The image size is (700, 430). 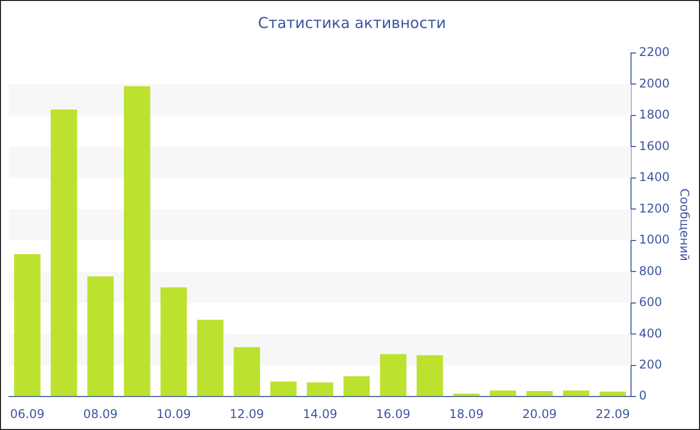 What do you see at coordinates (320, 413) in the screenshot?
I see `x-tick-label: 14.09` at bounding box center [320, 413].